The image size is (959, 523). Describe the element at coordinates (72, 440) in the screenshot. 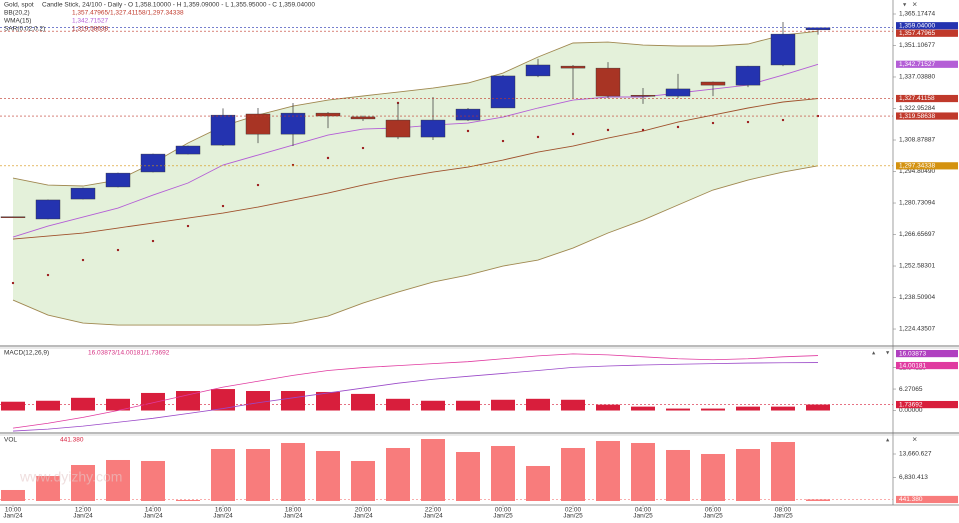

I see `legend-value: 441.380` at that location.